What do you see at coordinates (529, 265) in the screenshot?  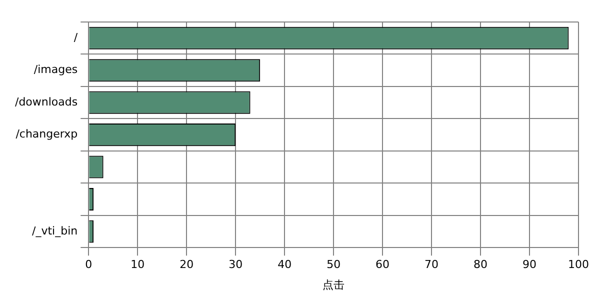 I see `x-tick-label: 90` at bounding box center [529, 265].